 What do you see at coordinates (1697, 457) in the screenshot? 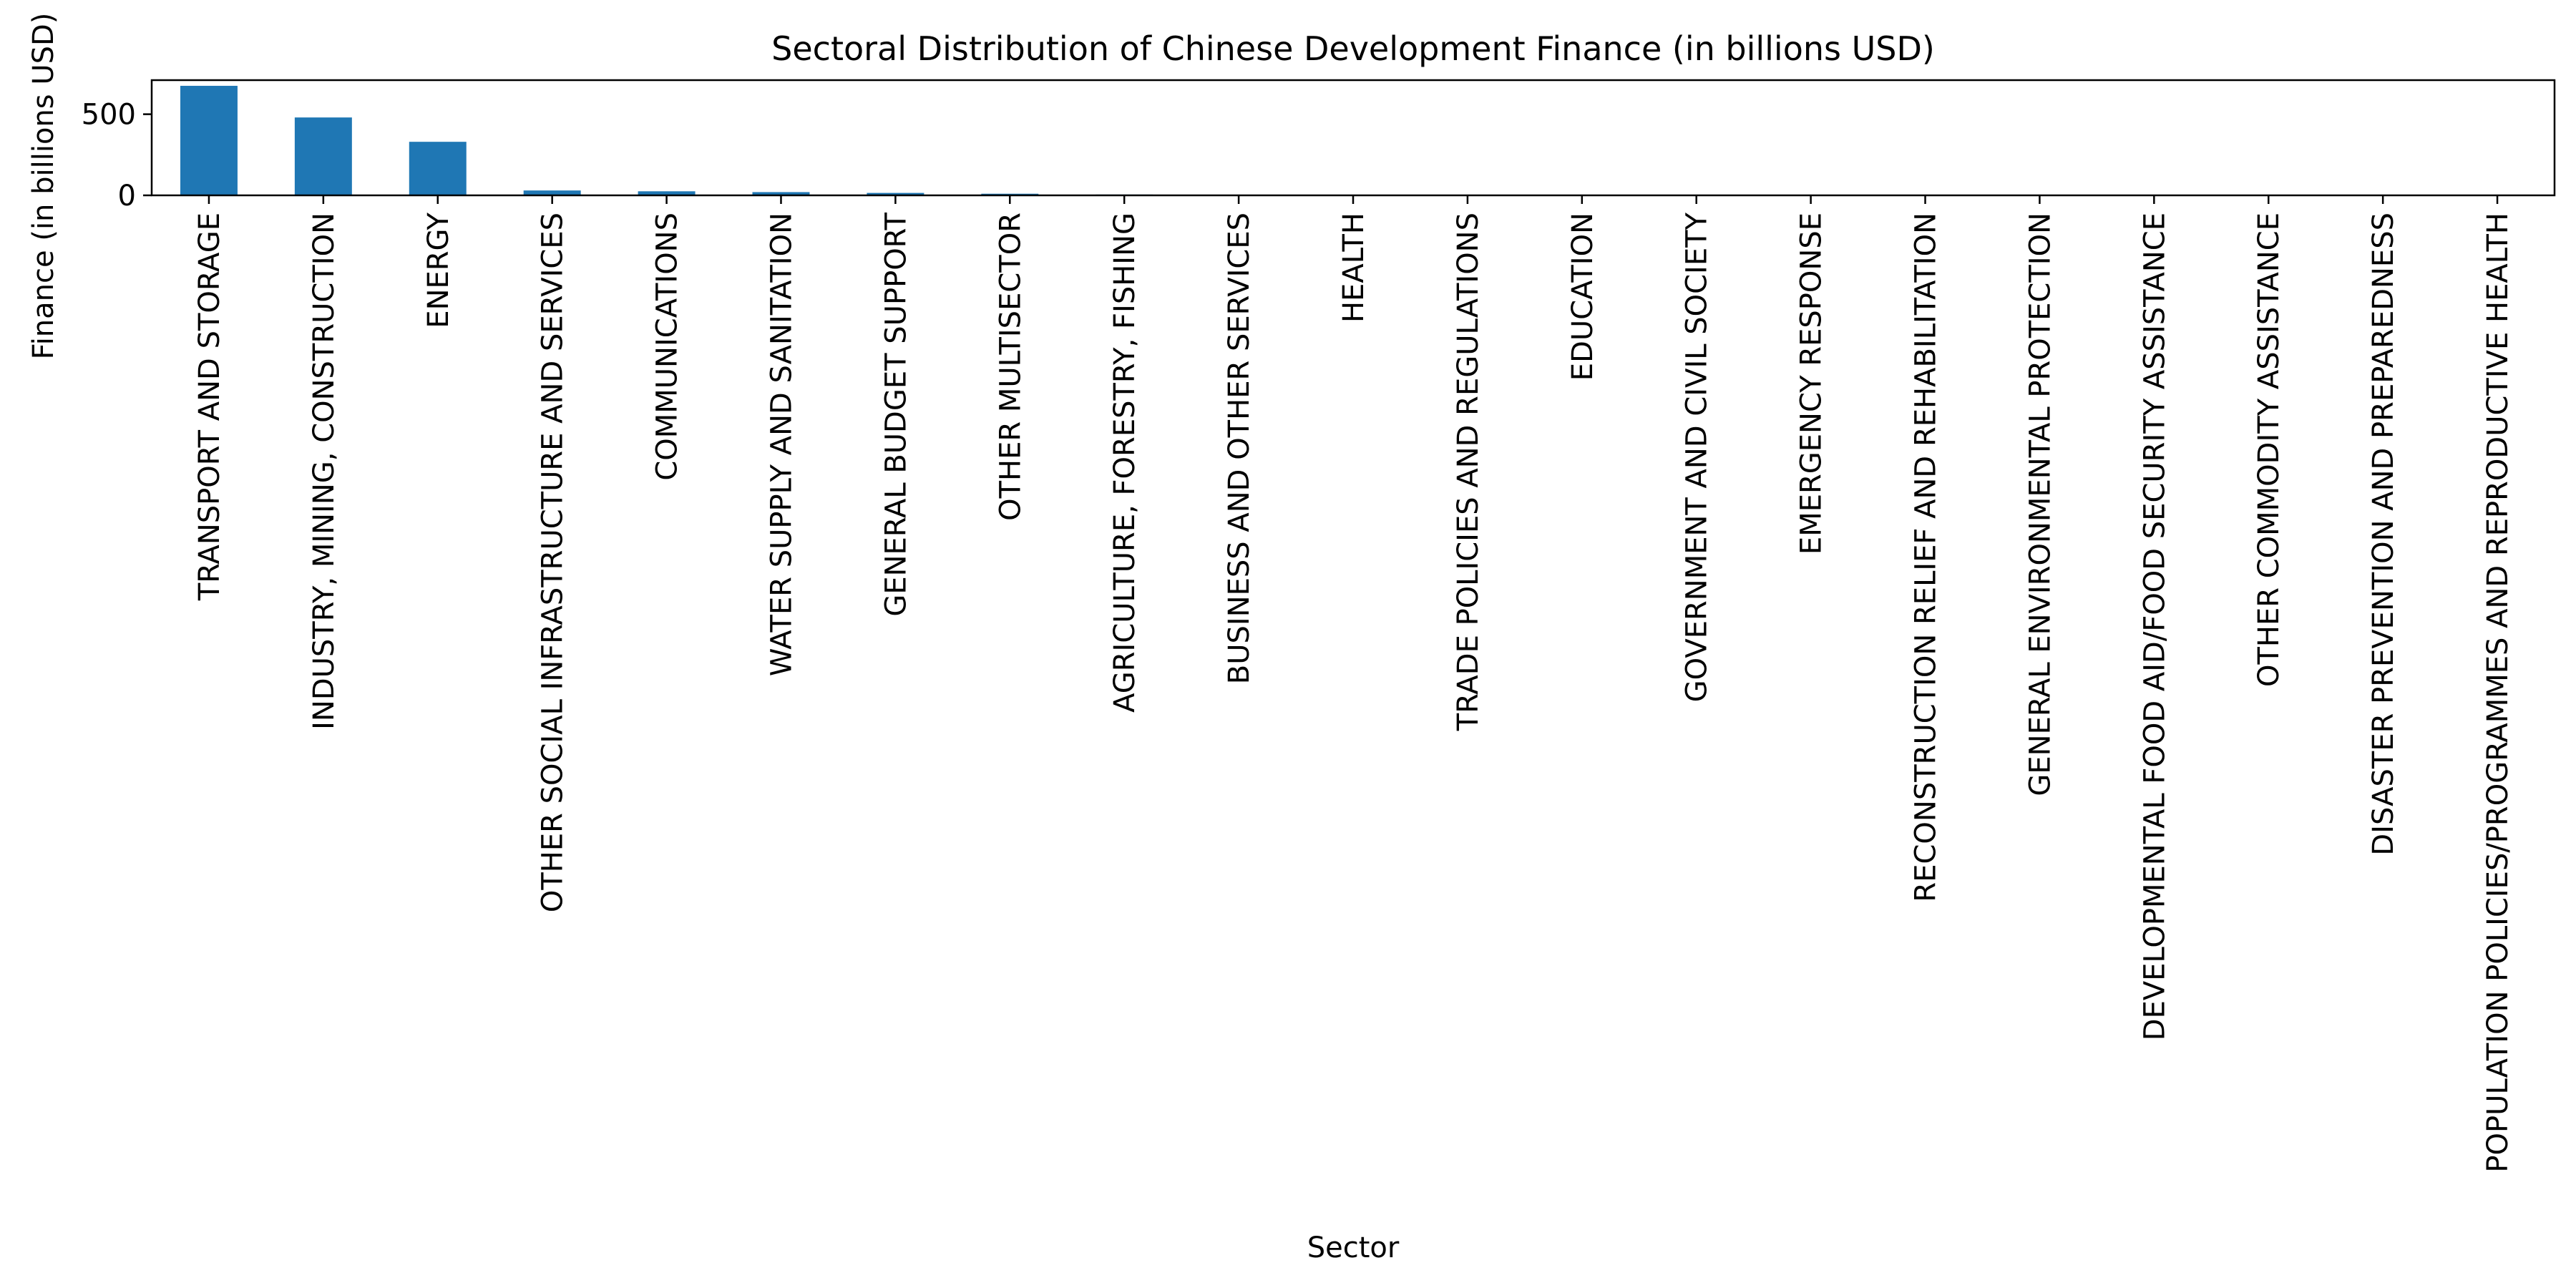
I see `x-tick-label: GOVERNMENT AND CIVIL SOCIETY` at bounding box center [1697, 457].